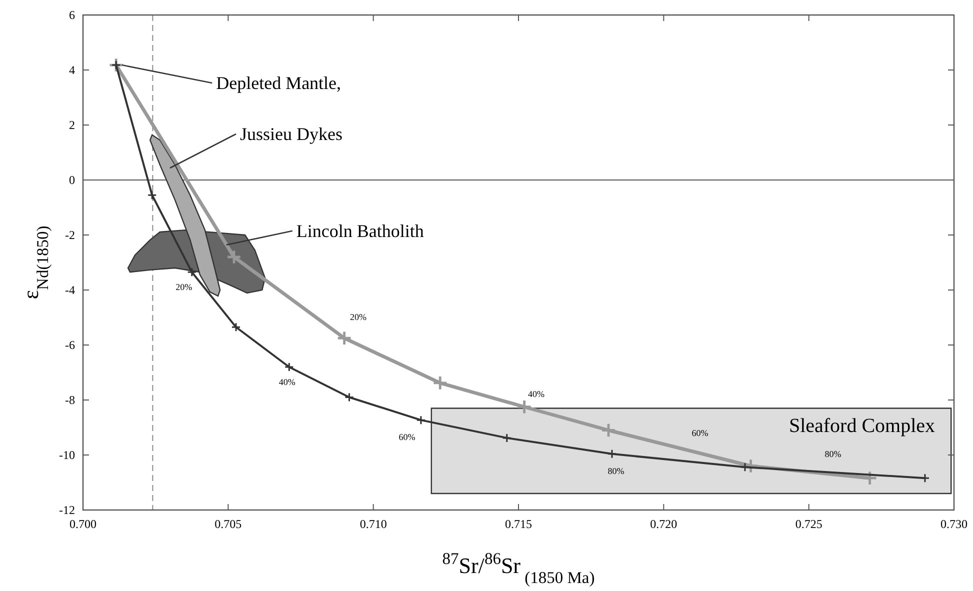  Describe the element at coordinates (72, 125) in the screenshot. I see `y-tick-label: 2` at that location.